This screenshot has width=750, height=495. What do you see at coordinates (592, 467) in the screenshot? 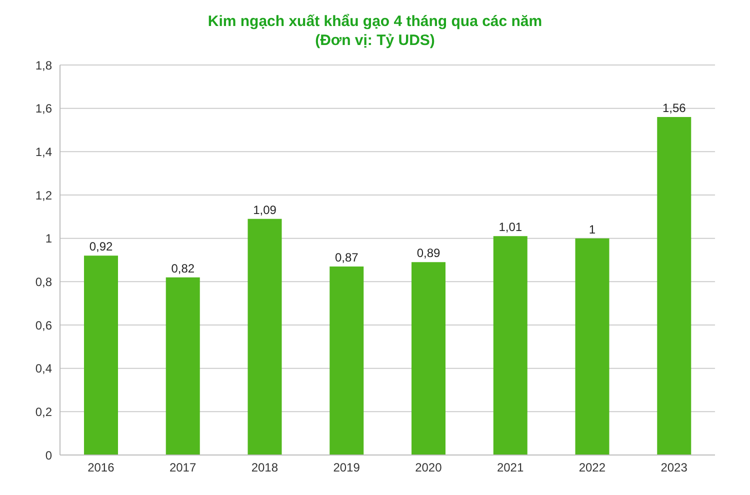
I see `x-tick-label: 2022` at bounding box center [592, 467].